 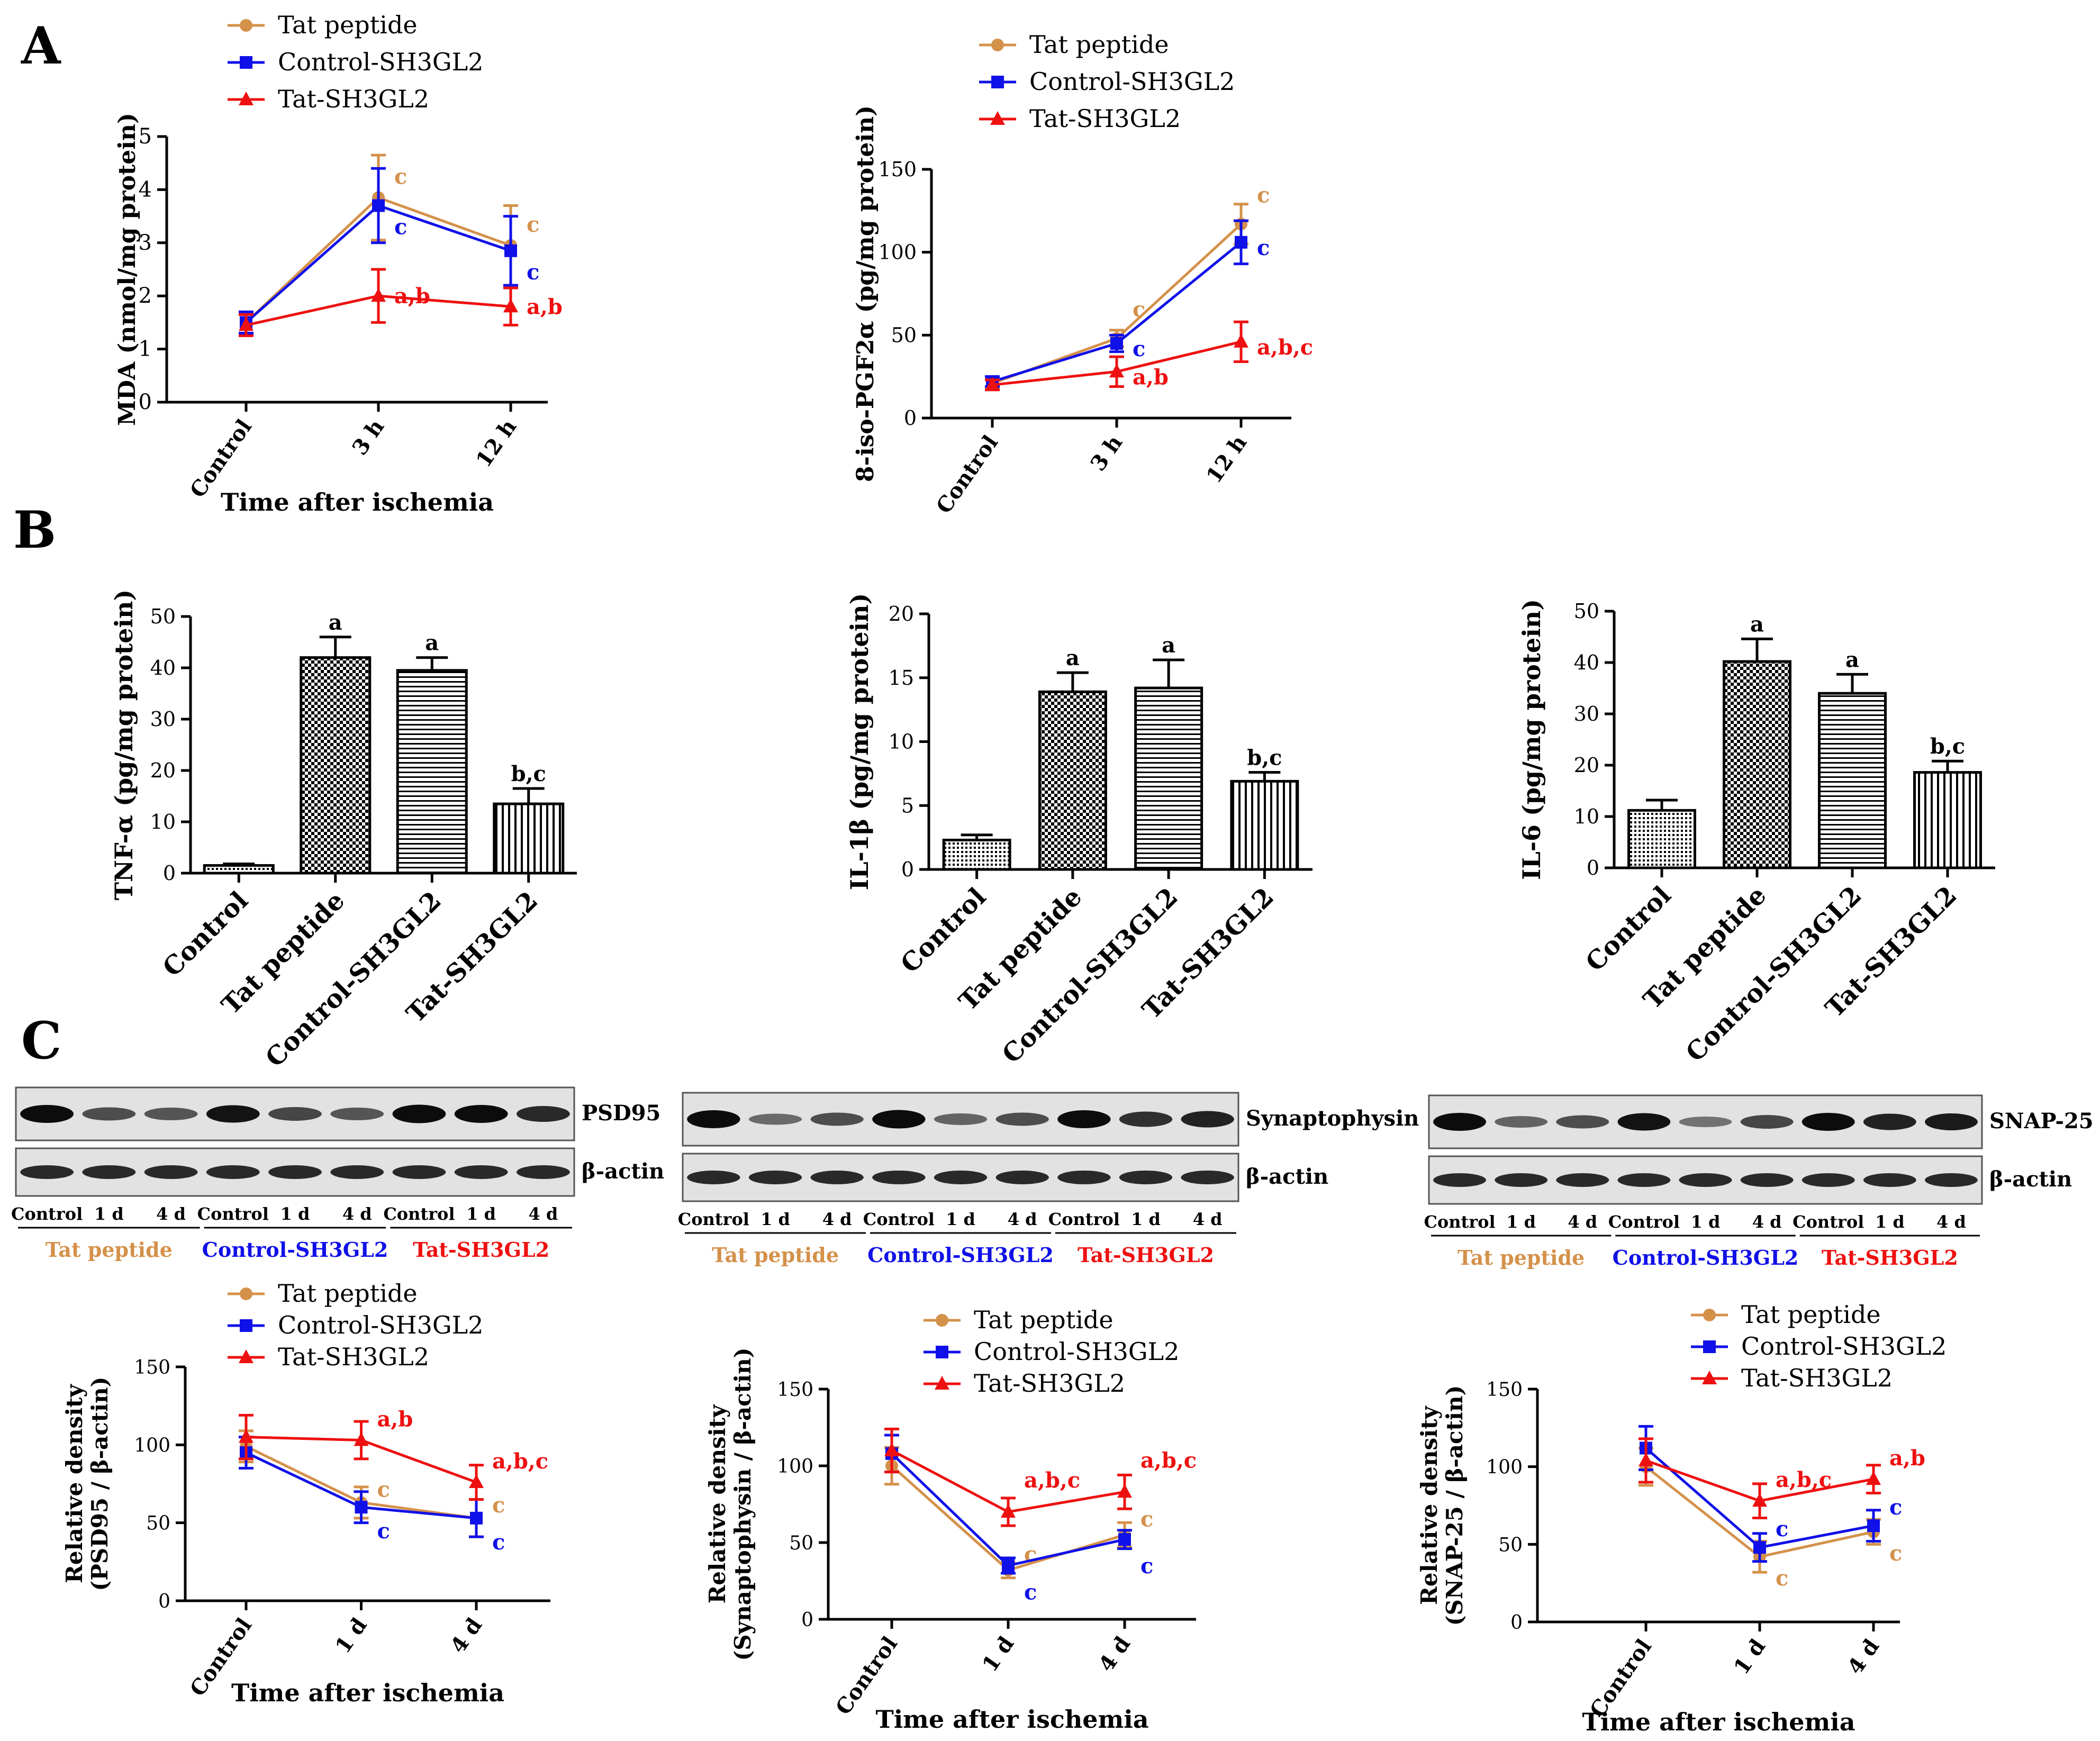 I want to click on mda-legend-label: Control-SH3GL2, so click(x=380, y=62).